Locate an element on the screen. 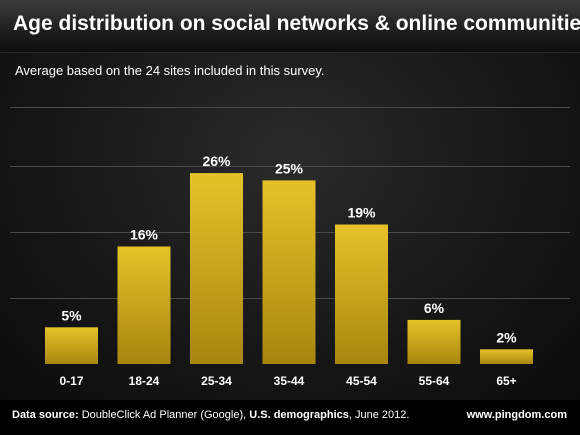 The width and height of the screenshot is (580, 435). site-url: www.pingdom.com is located at coordinates (516, 415).